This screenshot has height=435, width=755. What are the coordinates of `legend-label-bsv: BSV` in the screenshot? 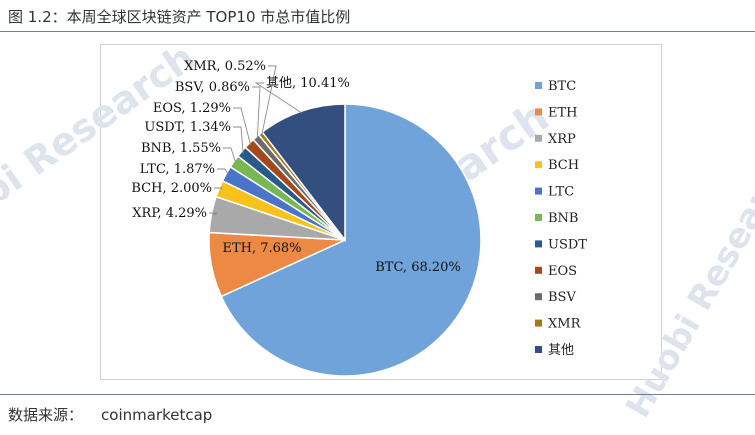 It's located at (562, 297).